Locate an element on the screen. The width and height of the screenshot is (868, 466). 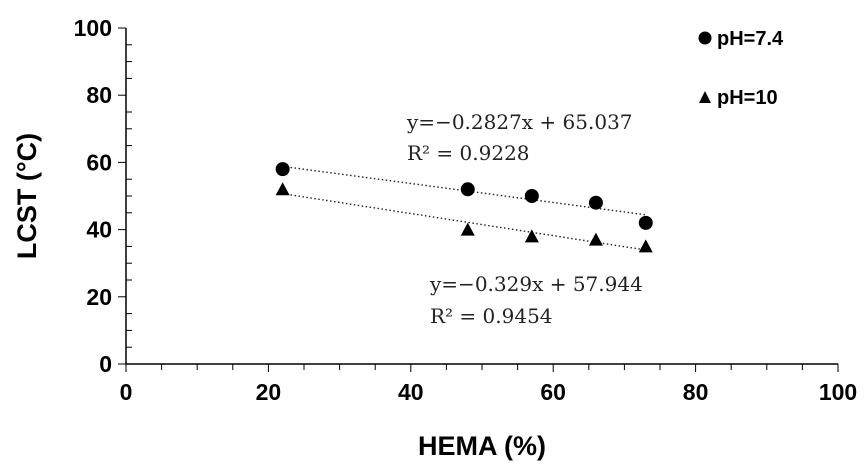
r2-ph74: R² = 0.9228 is located at coordinates (468, 153).